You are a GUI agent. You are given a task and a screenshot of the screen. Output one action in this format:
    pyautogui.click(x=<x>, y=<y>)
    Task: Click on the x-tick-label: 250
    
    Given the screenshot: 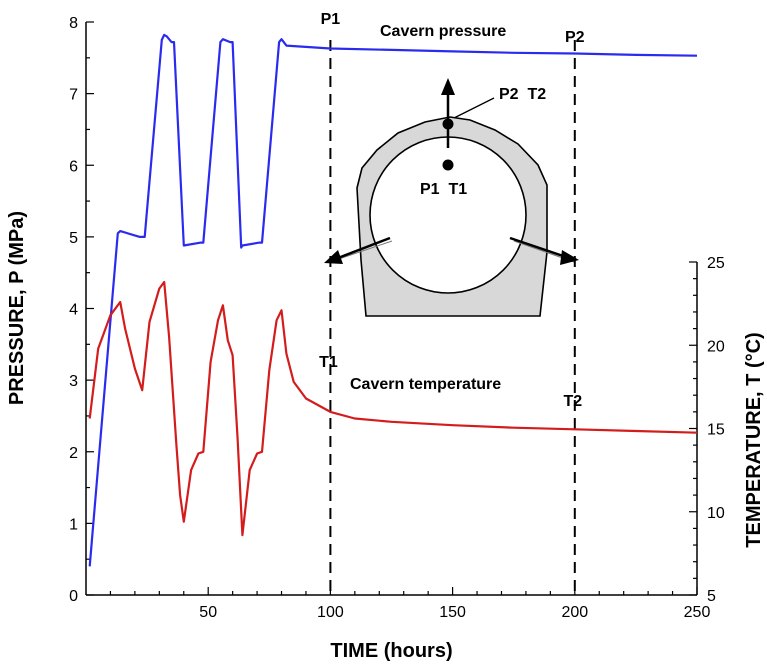 What is the action you would take?
    pyautogui.click(x=697, y=612)
    